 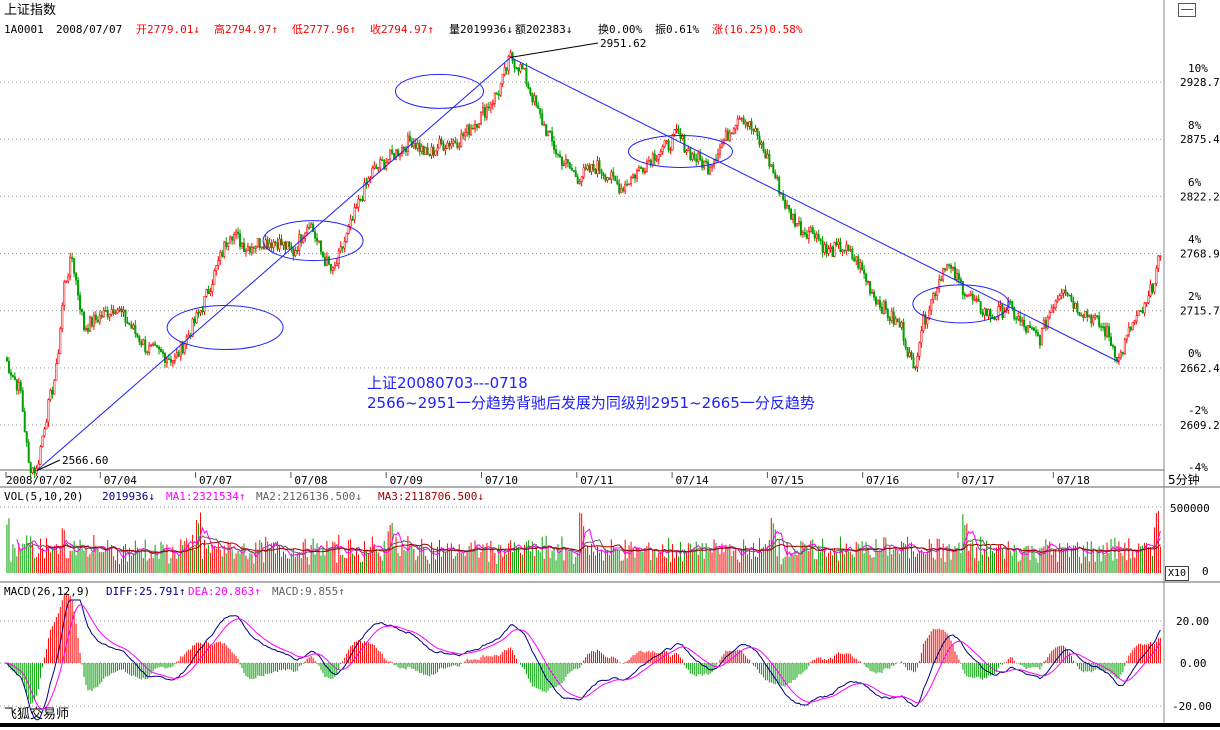 I want to click on high-leader, so click(x=554, y=50).